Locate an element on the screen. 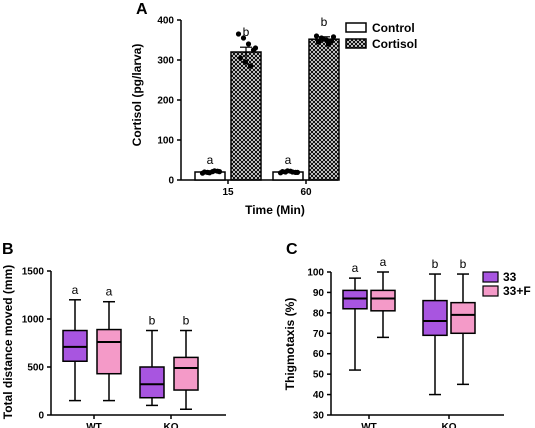 Image resolution: width=535 pixels, height=428 pixels. panel-c-legend-label: 33+F is located at coordinates (517, 291).